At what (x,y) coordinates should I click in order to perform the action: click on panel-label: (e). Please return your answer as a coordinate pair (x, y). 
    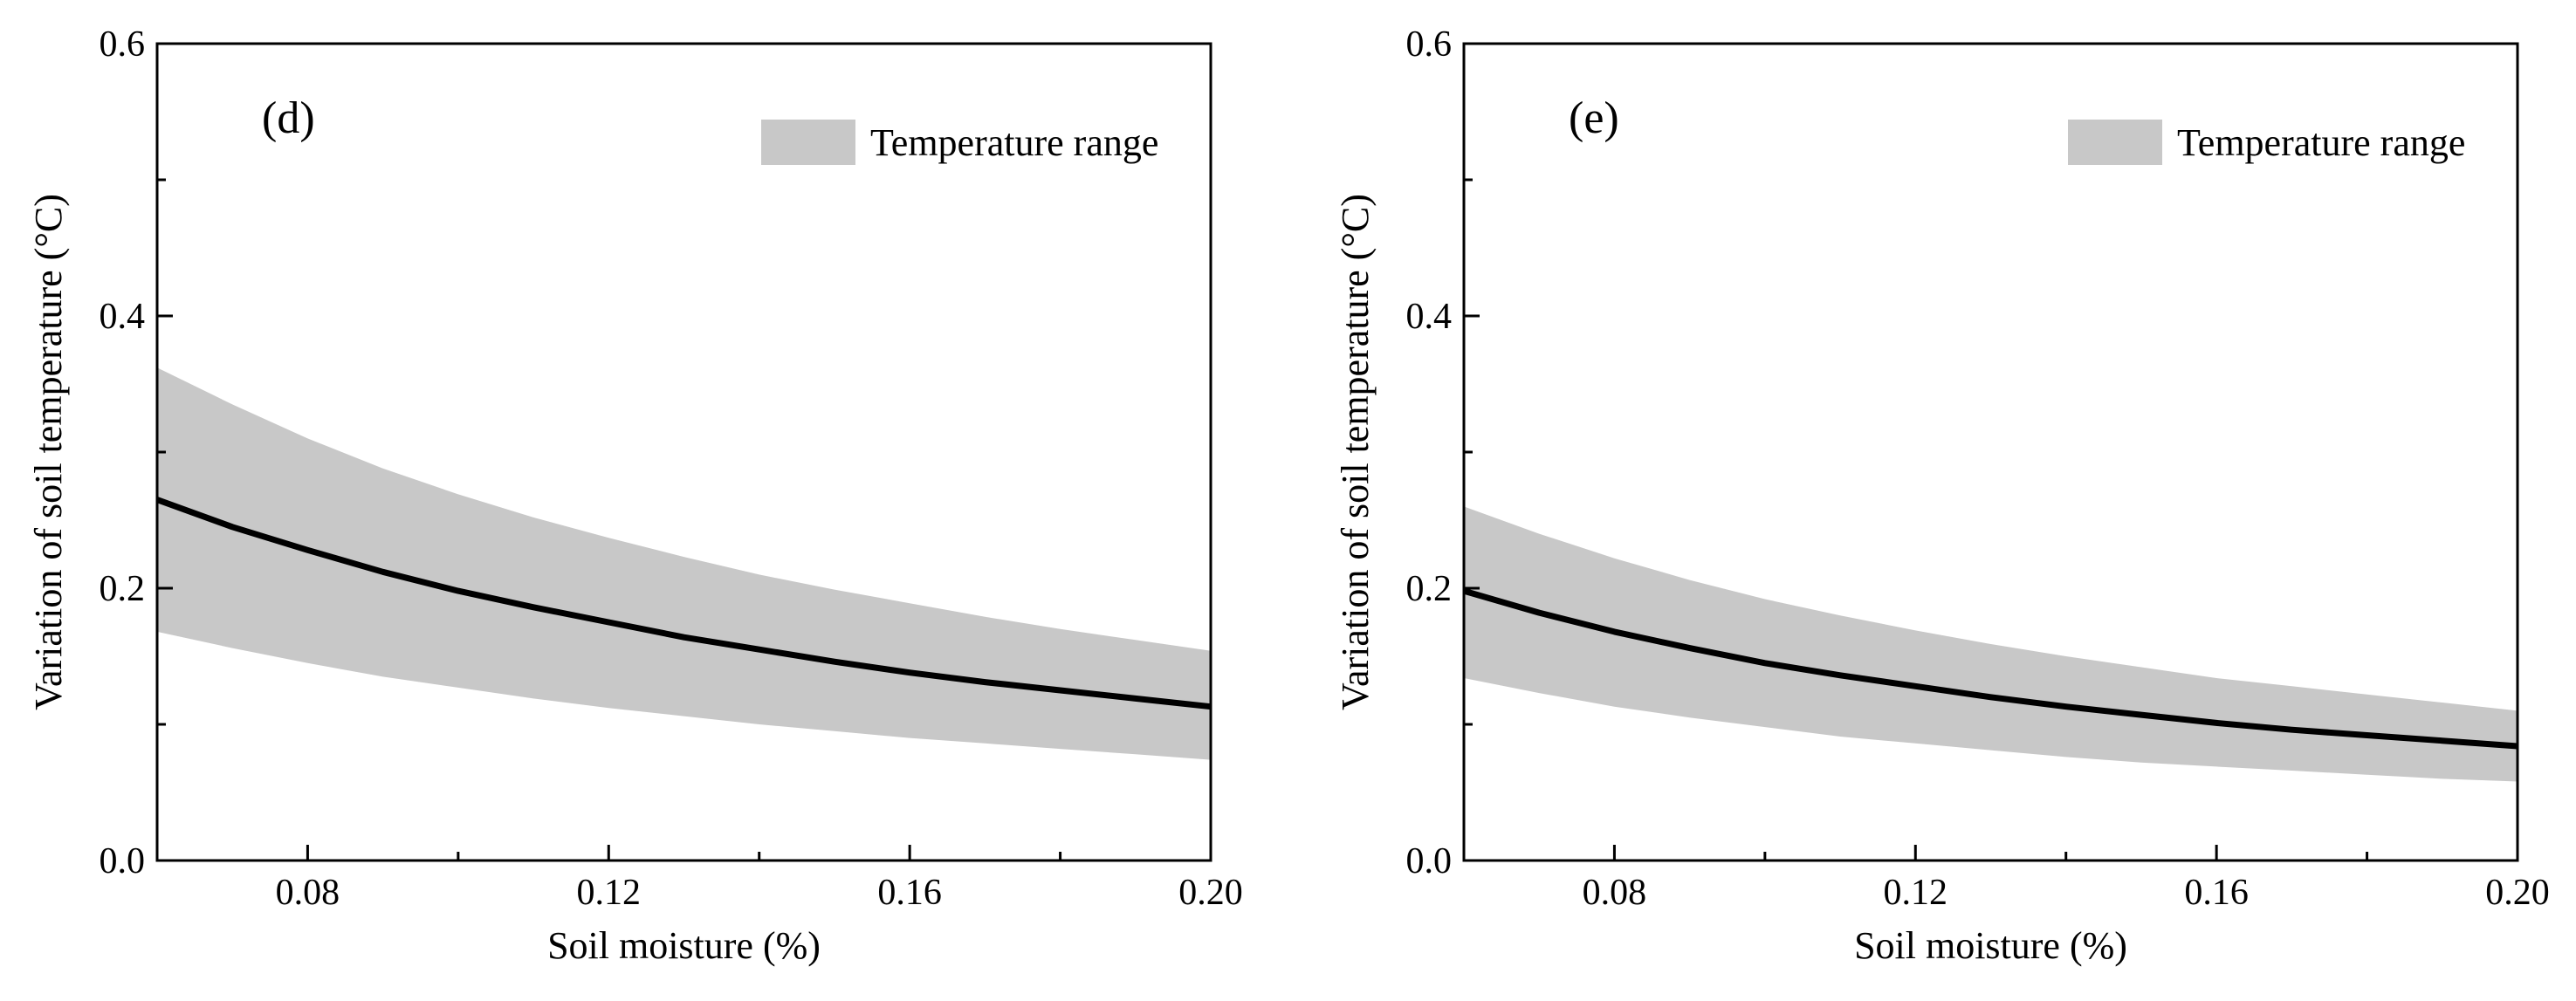
    Looking at the image, I should click on (1594, 118).